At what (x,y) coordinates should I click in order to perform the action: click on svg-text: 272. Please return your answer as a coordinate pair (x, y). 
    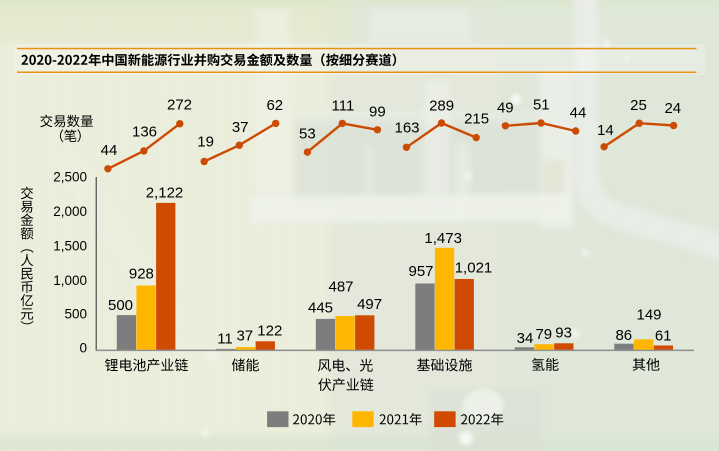
    Looking at the image, I should click on (179, 104).